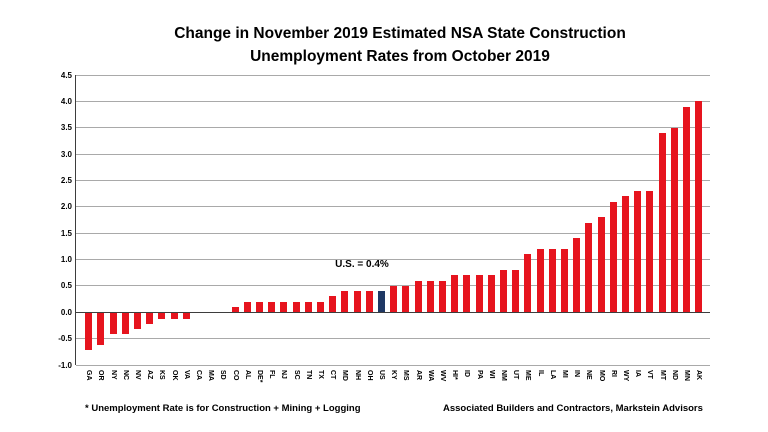 The width and height of the screenshot is (768, 432). Describe the element at coordinates (516, 375) in the screenshot. I see `x-axis-label: UT` at that location.